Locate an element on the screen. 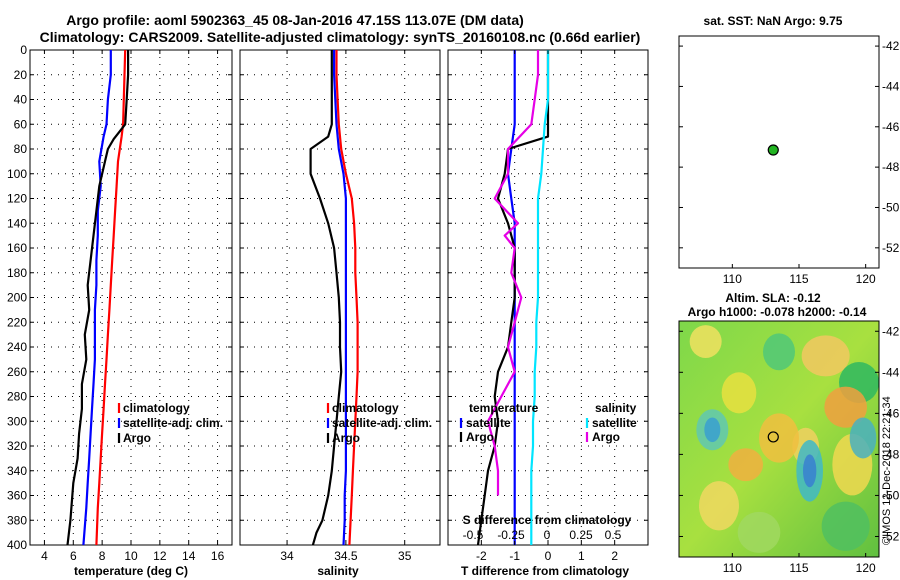 The image size is (900, 580). y-tick-label: 240 is located at coordinates (17, 347).